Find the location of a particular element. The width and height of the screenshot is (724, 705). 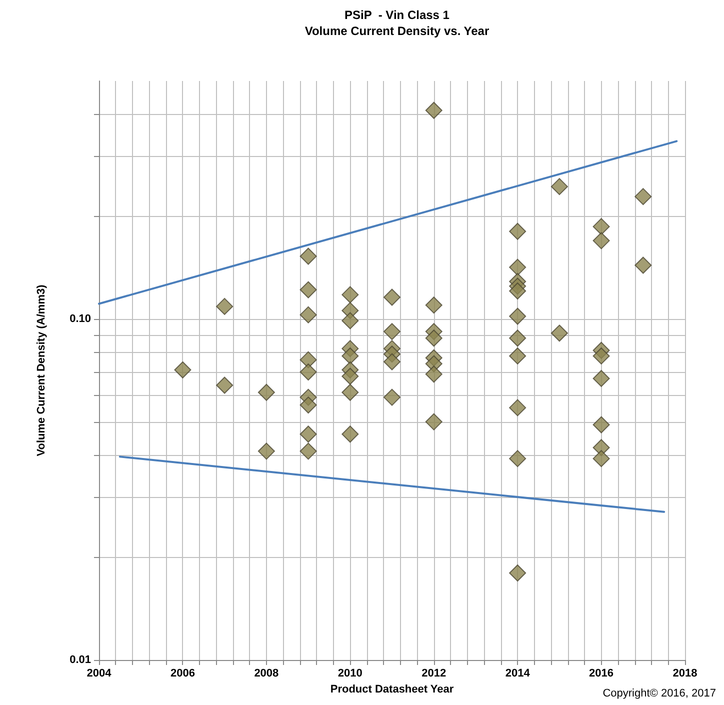

x-tick-label: 2006 is located at coordinates (182, 674).